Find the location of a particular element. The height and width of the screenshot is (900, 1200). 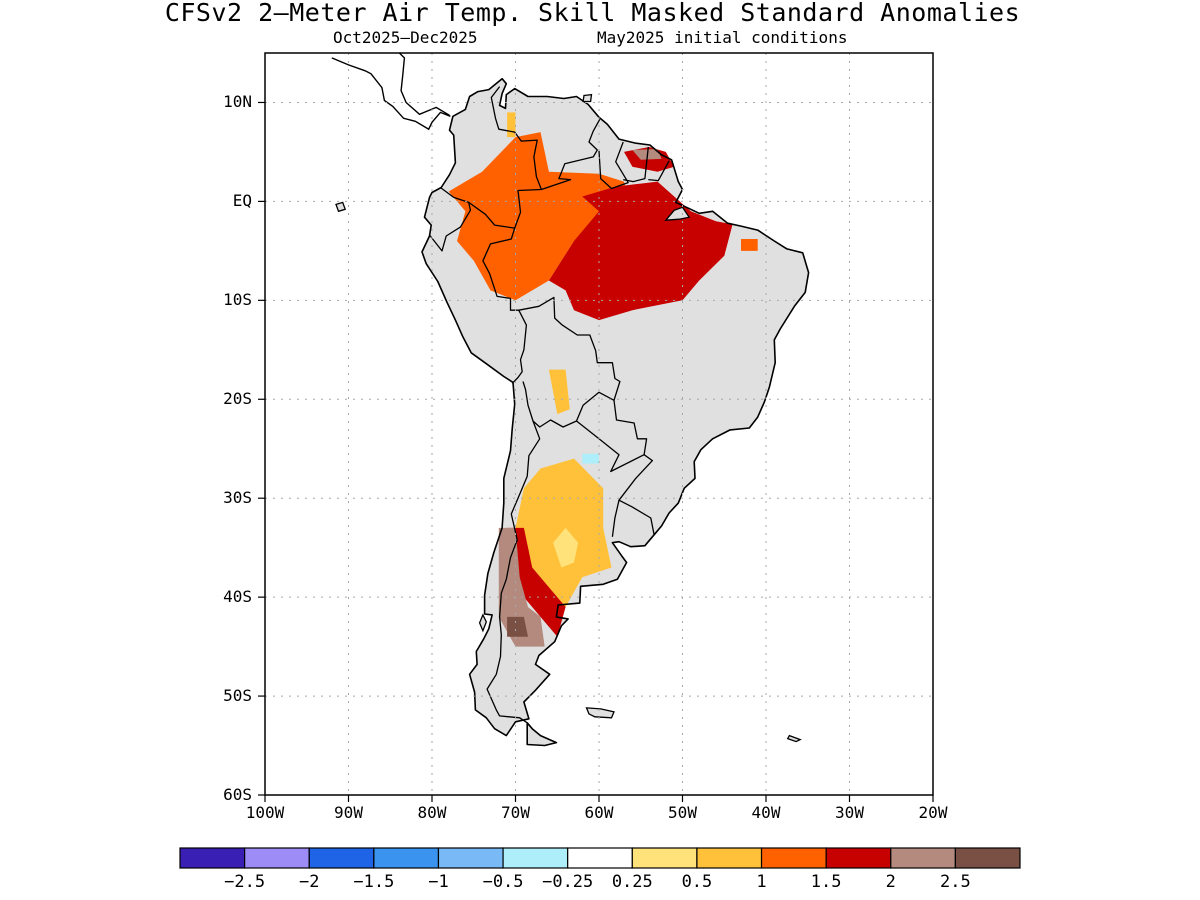

lat-label: 60S is located at coordinates (237, 794).